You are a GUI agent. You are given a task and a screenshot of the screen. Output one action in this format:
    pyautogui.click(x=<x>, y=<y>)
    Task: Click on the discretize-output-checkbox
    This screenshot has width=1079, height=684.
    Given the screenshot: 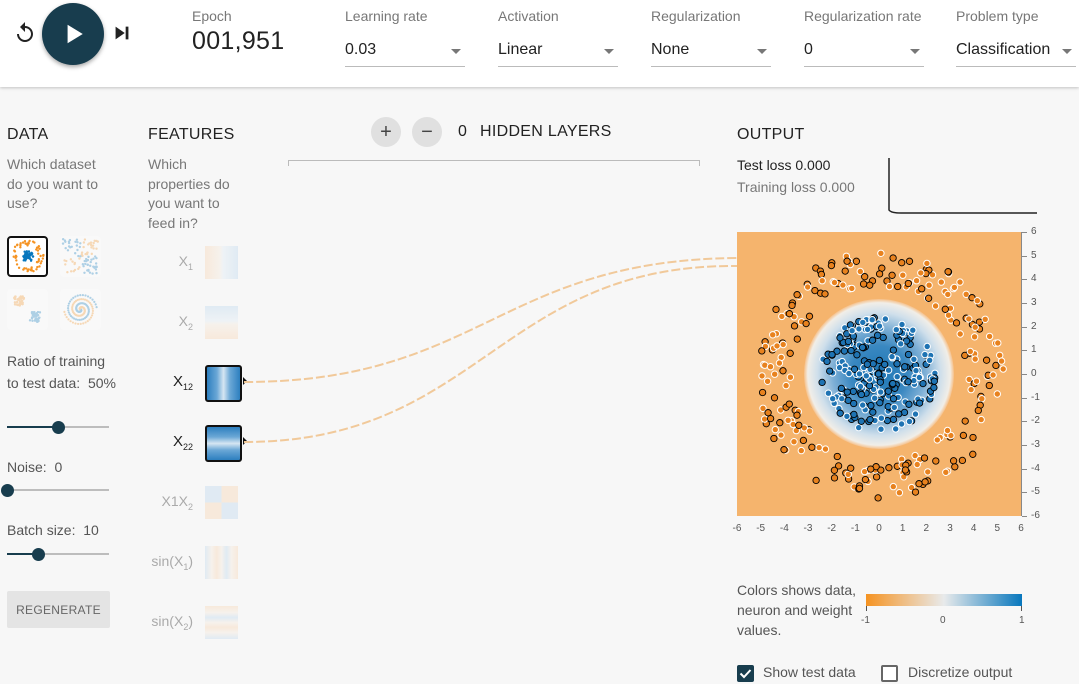 What is the action you would take?
    pyautogui.click(x=889, y=673)
    